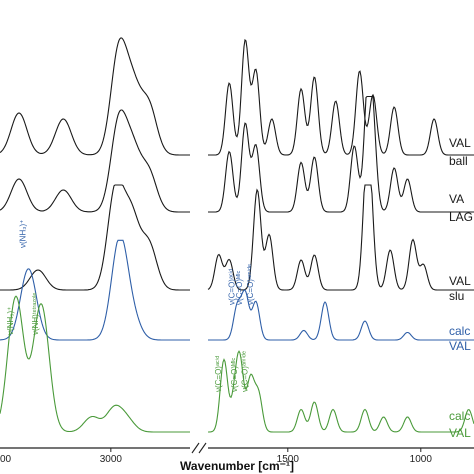  Describe the element at coordinates (23, 234) in the screenshot. I see `peak-annotation-1: ν(NH₃)⁺` at that location.